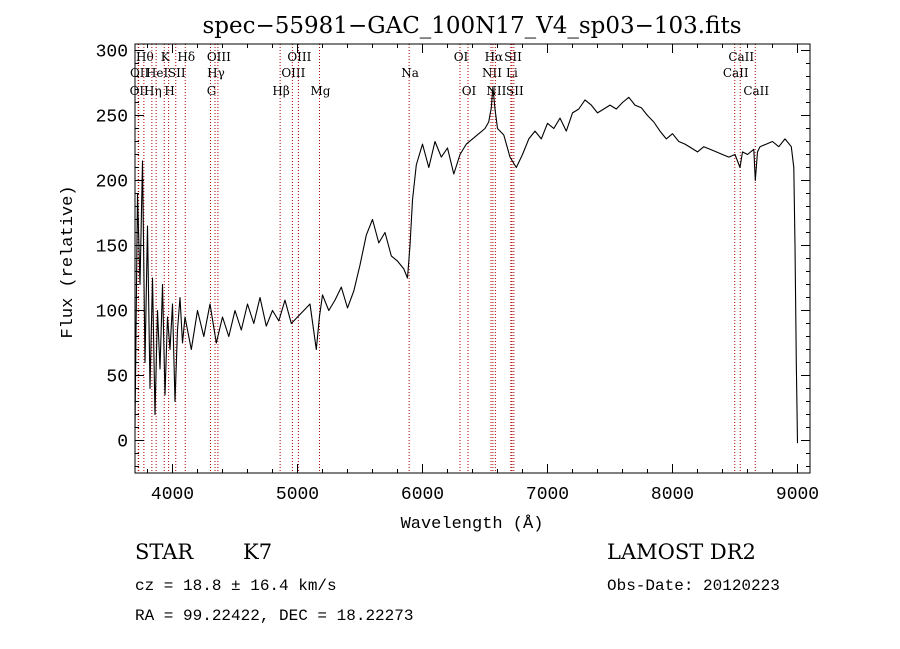 The width and height of the screenshot is (900, 649). What do you see at coordinates (145, 57) in the screenshot?
I see `line-label: Hθ` at bounding box center [145, 57].